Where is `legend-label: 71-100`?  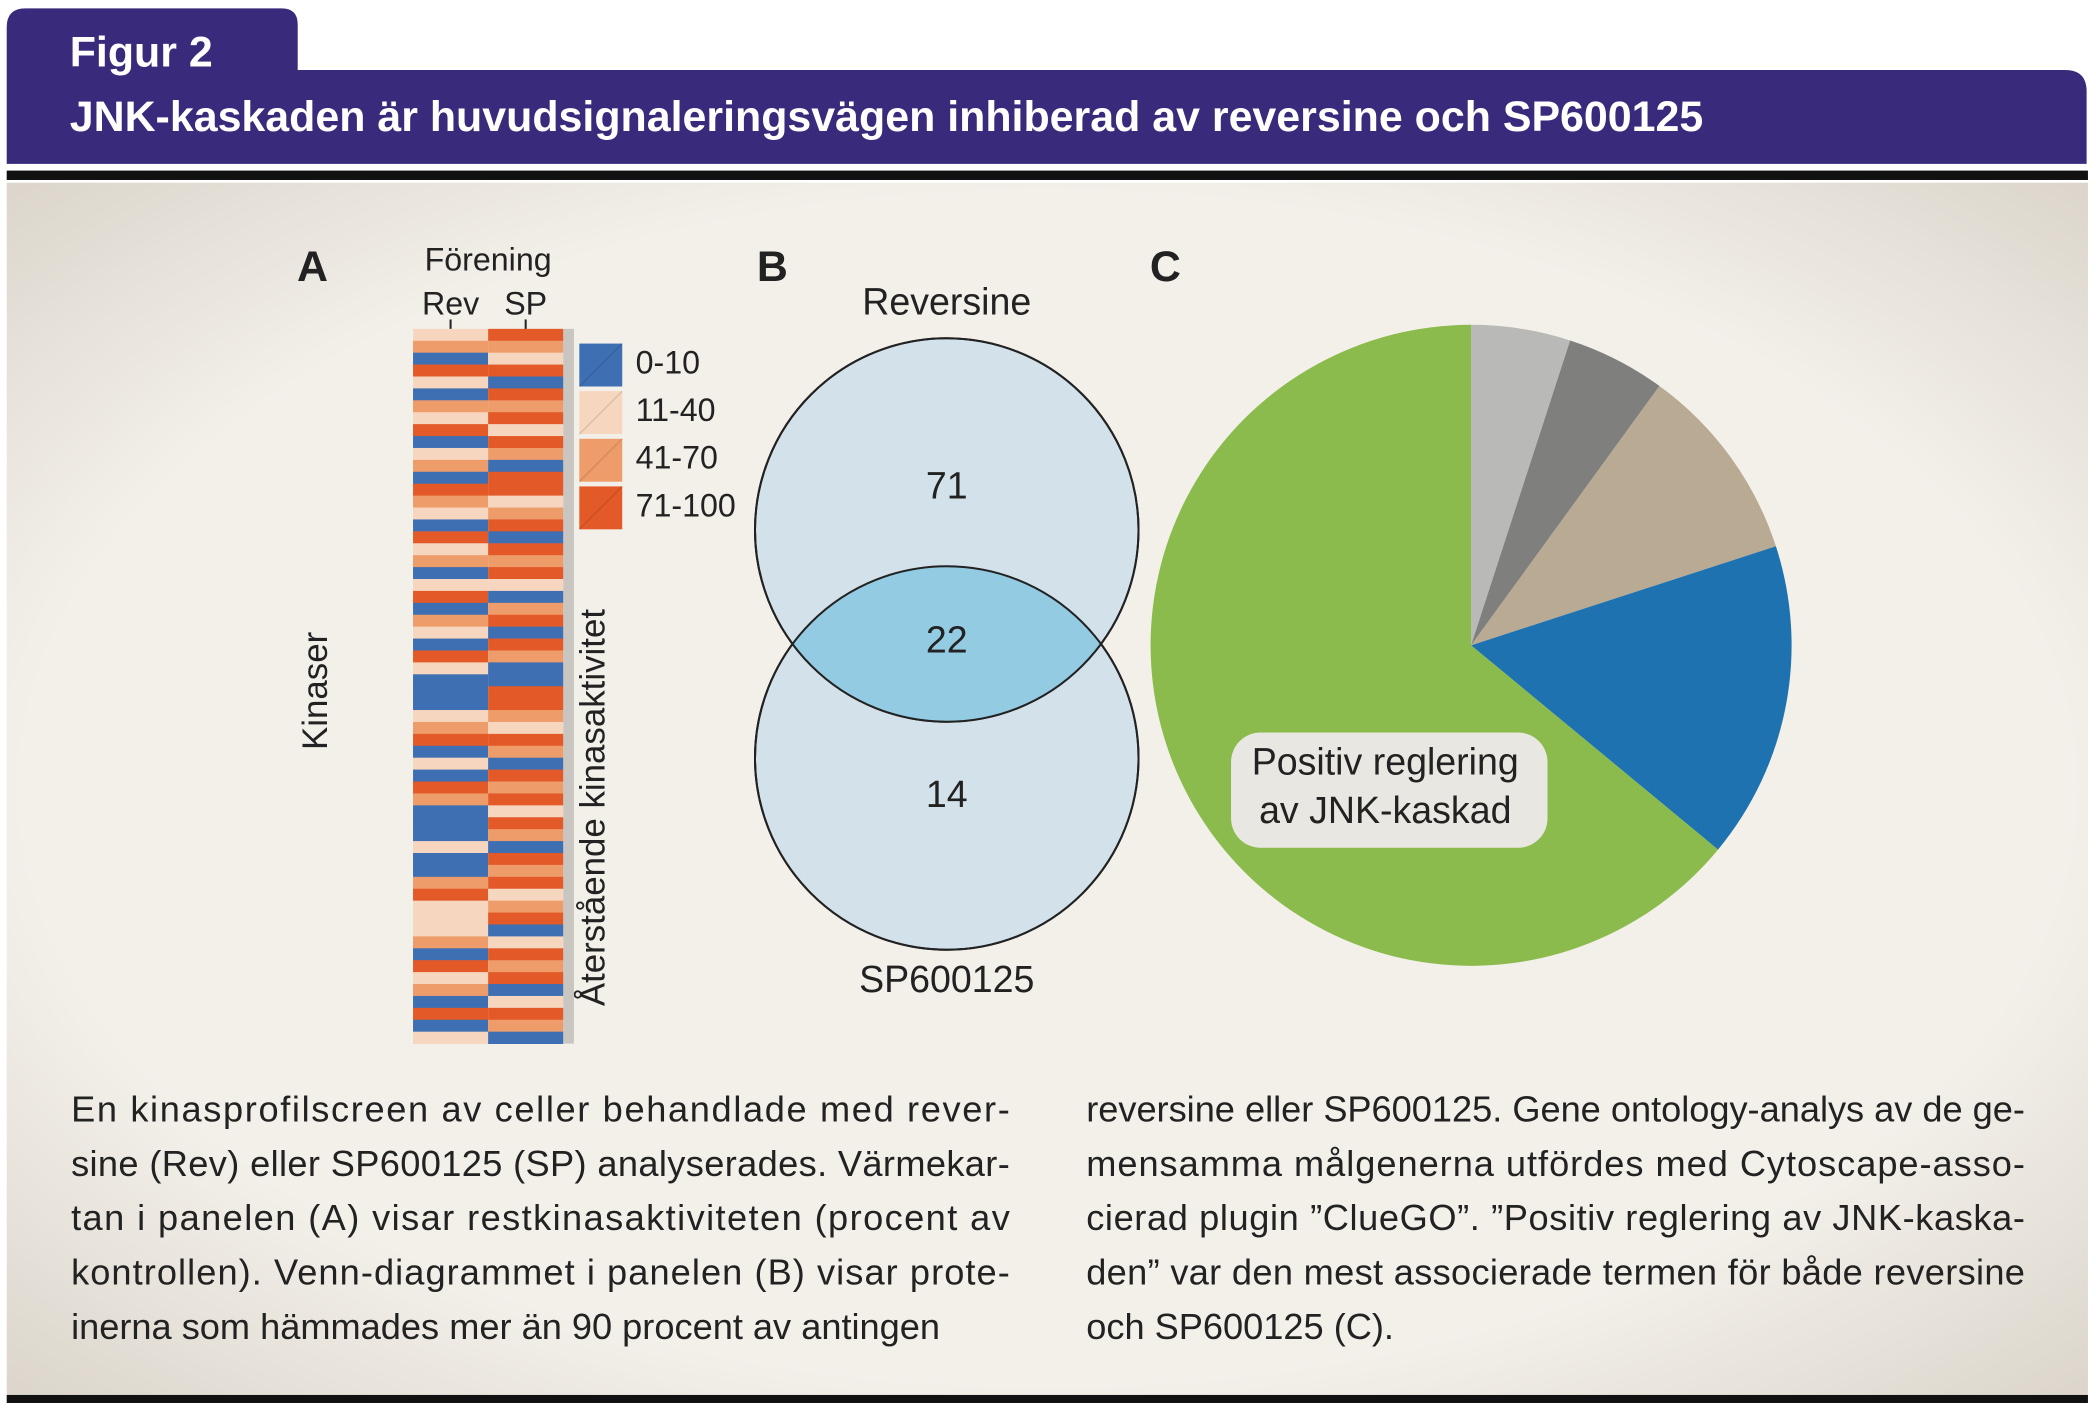 legend-label: 71-100 is located at coordinates (686, 505).